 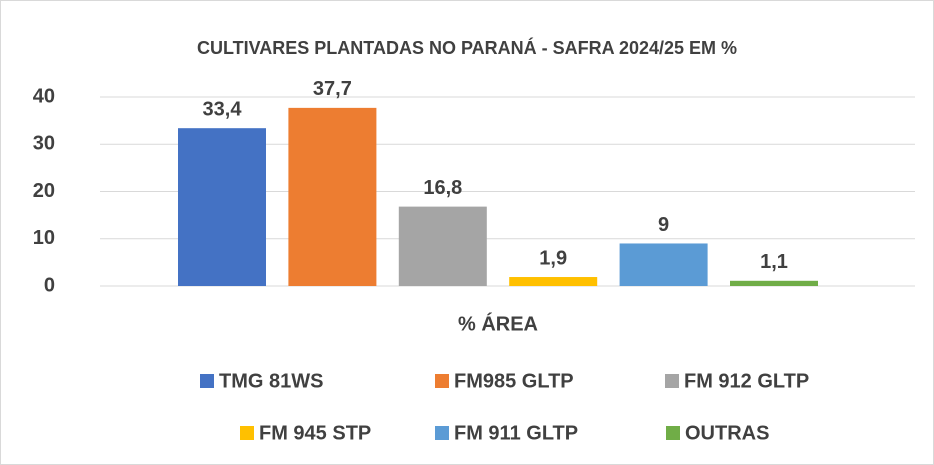 I want to click on data-label: 33,4, so click(x=223, y=109).